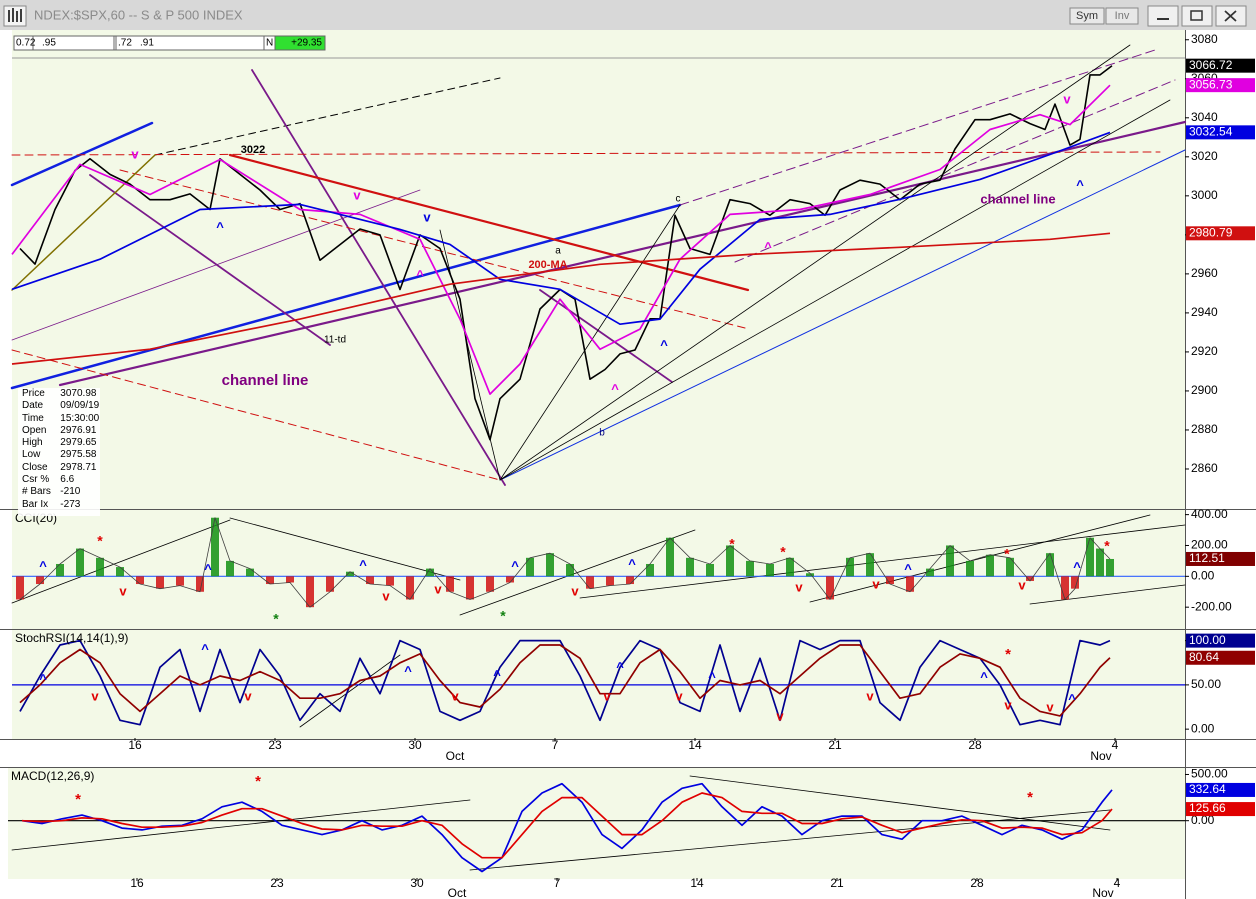  Describe the element at coordinates (1230, 16) in the screenshot. I see `close-glyph` at that location.